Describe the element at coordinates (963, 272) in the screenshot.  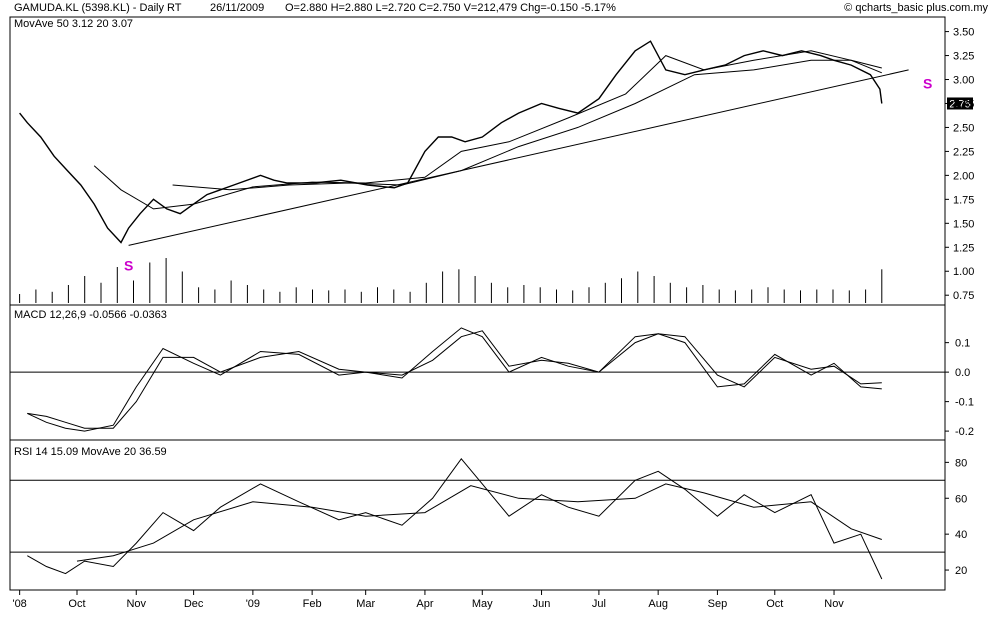
I see `price-y-tick-label: 1.00` at that location.